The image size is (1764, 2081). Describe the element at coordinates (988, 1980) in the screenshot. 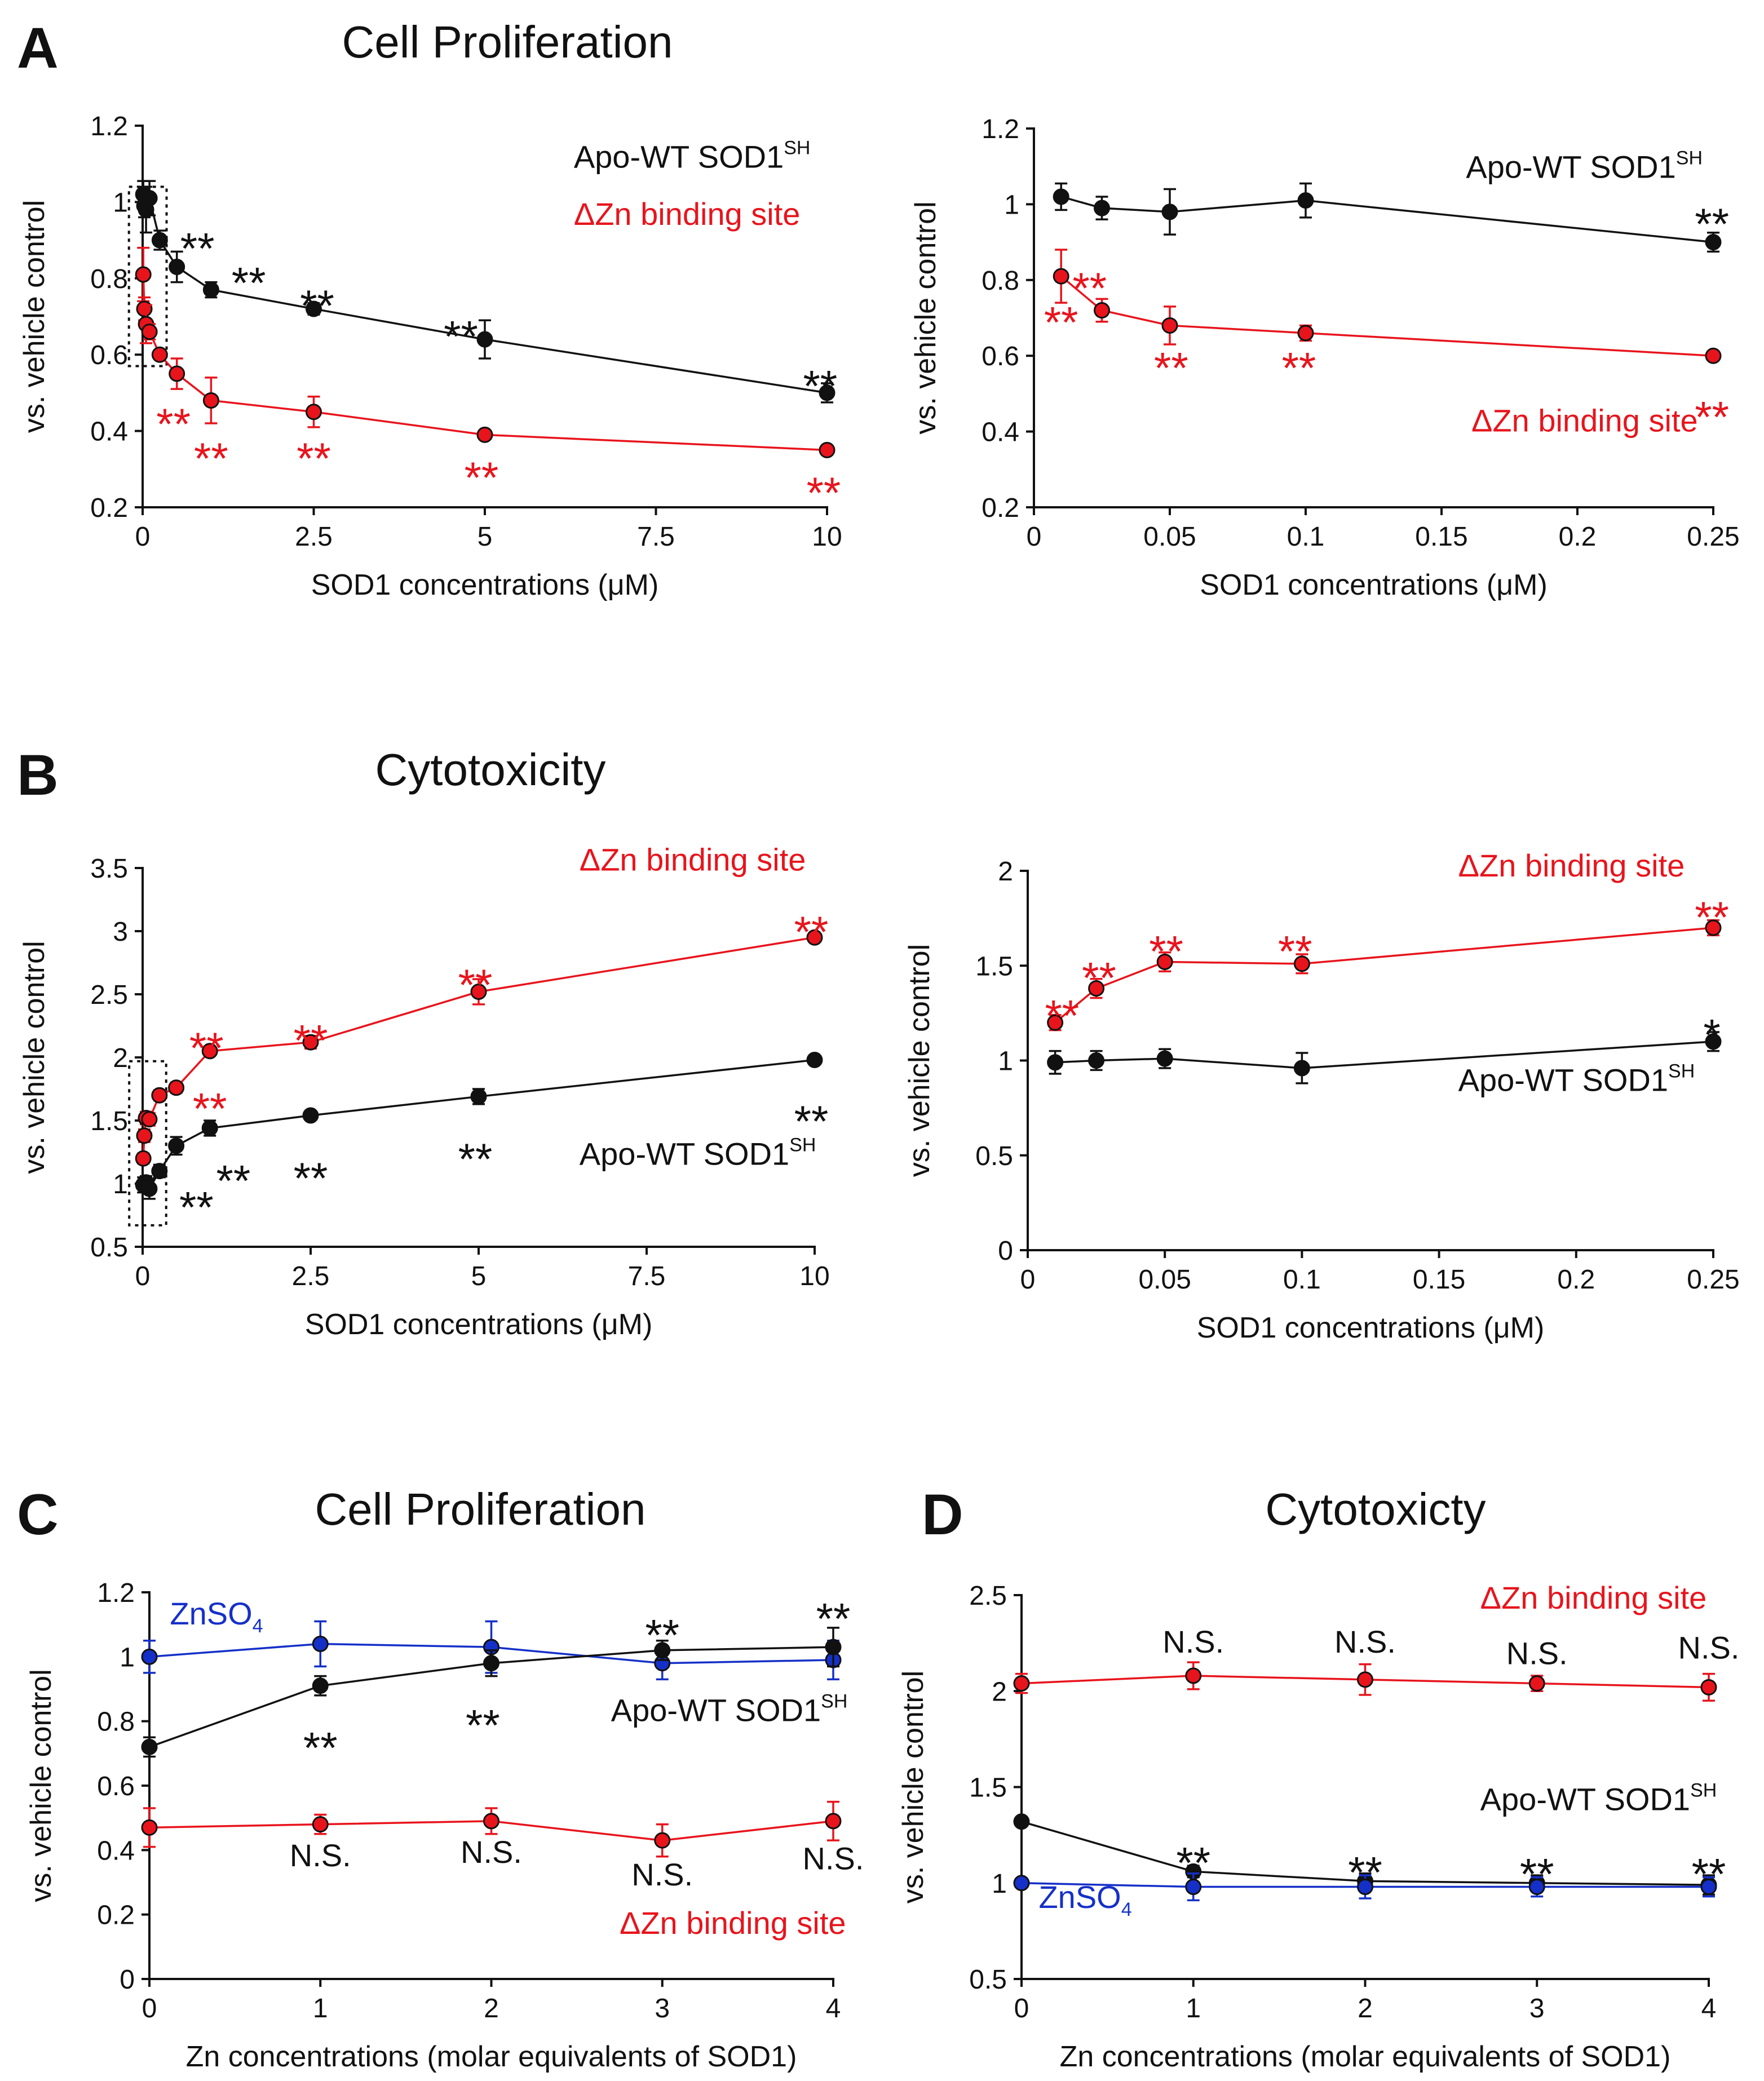

I see `y-tick-label: 0.5` at that location.